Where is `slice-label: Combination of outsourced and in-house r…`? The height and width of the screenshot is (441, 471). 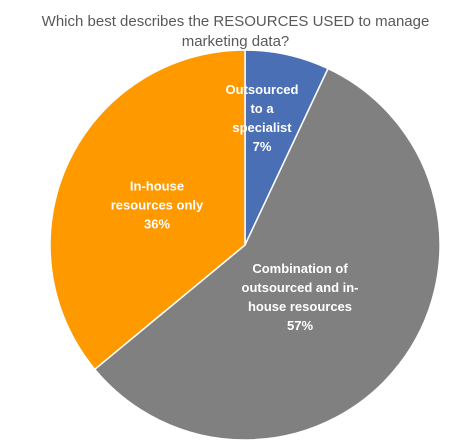
slice-label: Combination of outsourced and in-house r… is located at coordinates (300, 297).